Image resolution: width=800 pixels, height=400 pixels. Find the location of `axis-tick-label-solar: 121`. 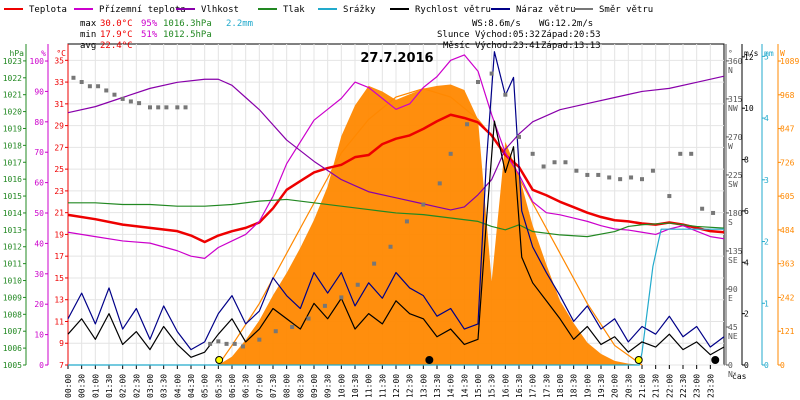

axis-tick-label-solar: 121 is located at coordinates (787, 331).